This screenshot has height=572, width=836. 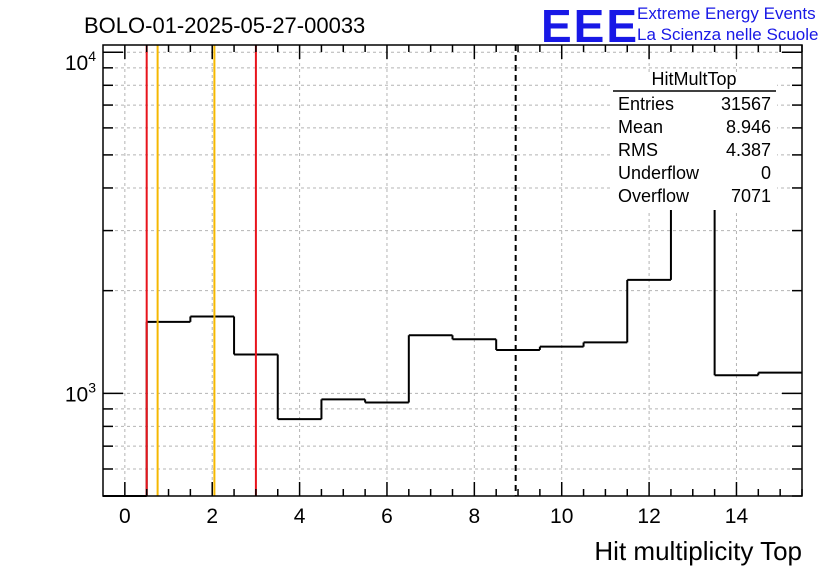 What do you see at coordinates (748, 127) in the screenshot?
I see `stats-value: 8.946` at bounding box center [748, 127].